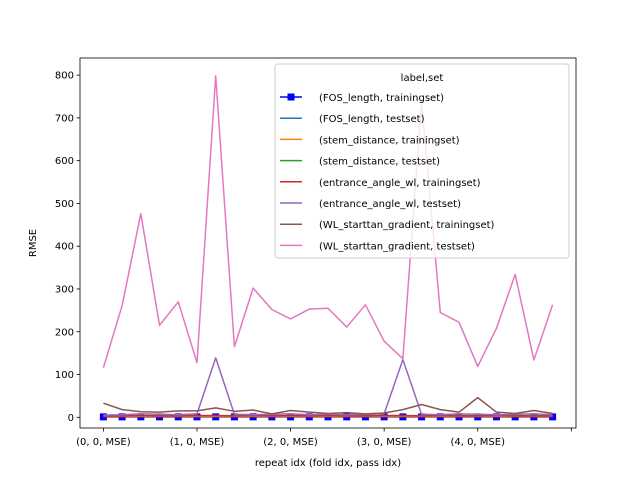  Describe the element at coordinates (64, 375) in the screenshot. I see `y-tick-label: 100` at that location.